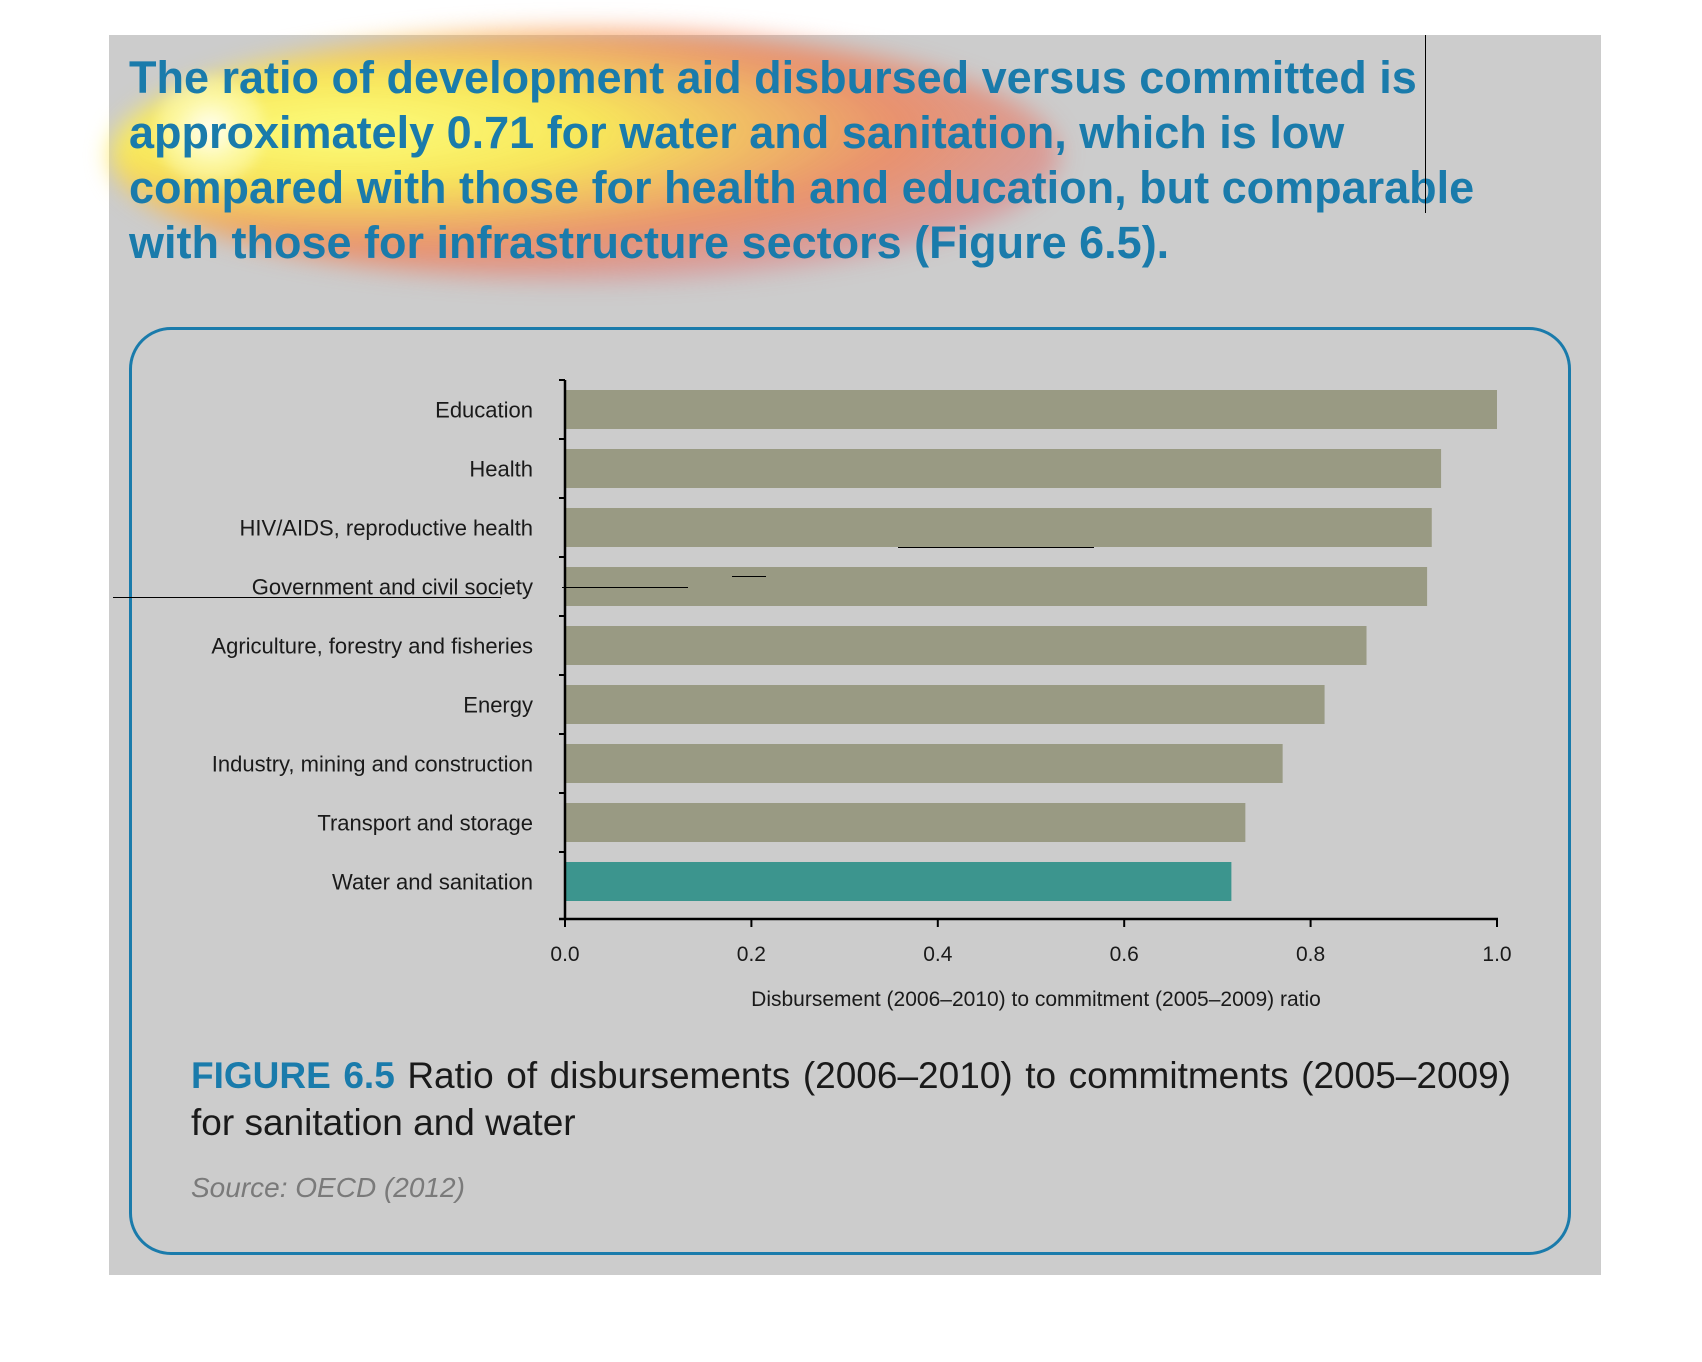  I want to click on x-tick-label: 0.4, so click(938, 954).